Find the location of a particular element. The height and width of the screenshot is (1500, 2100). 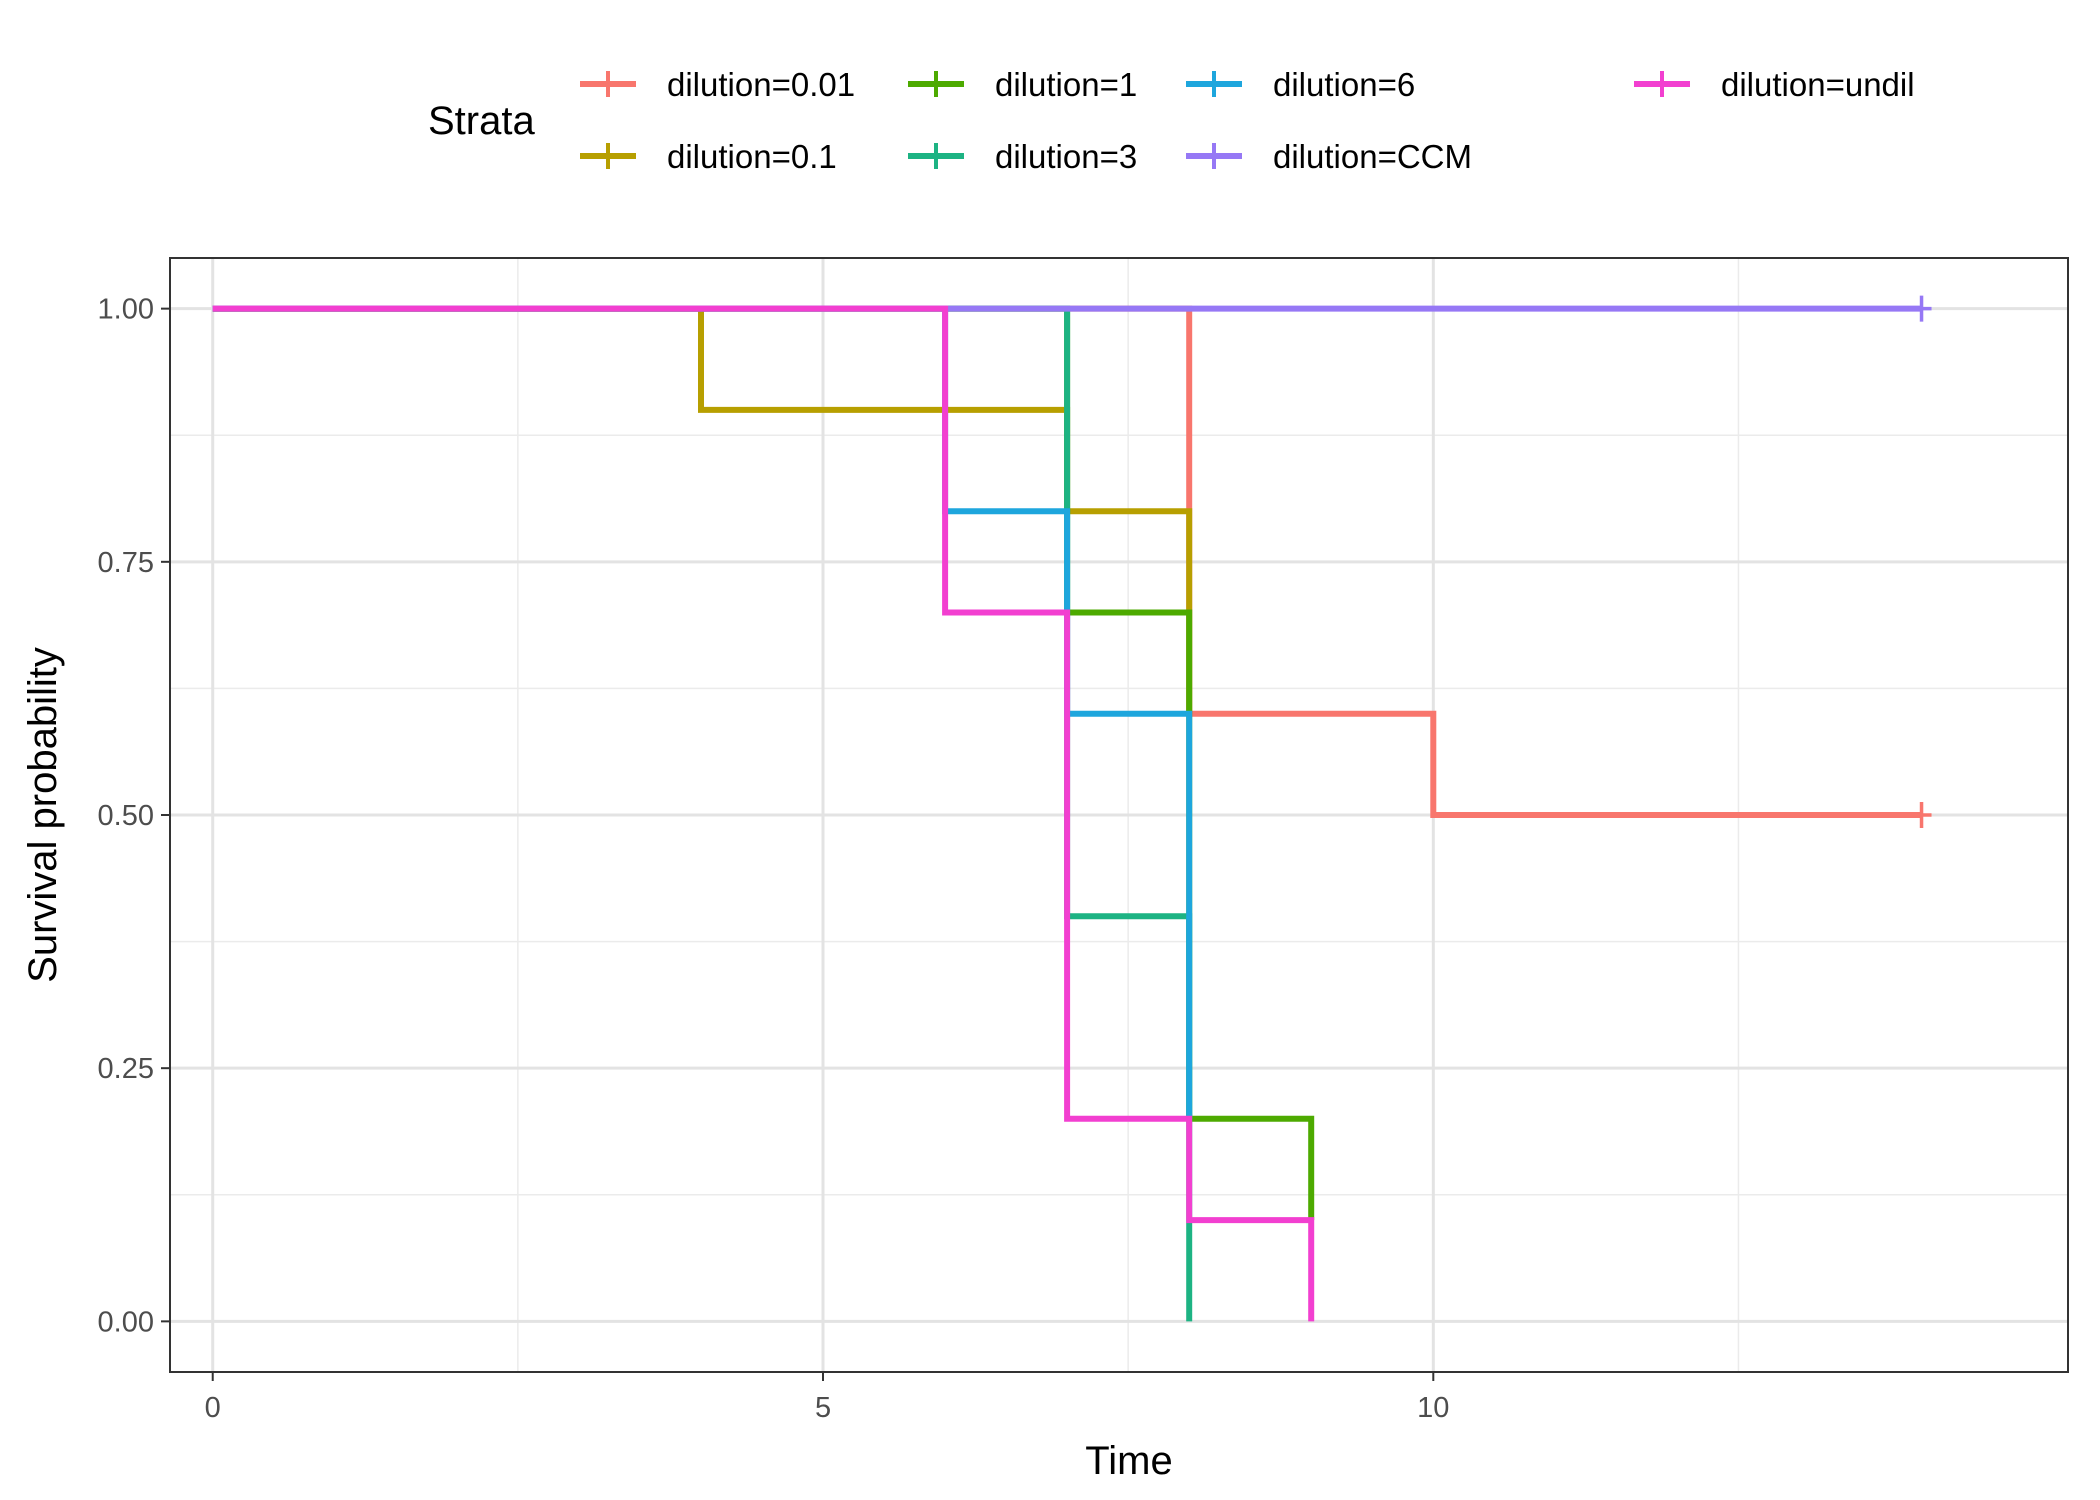

legend-item-dilution-3: dilution=3 is located at coordinates (1022, 156).